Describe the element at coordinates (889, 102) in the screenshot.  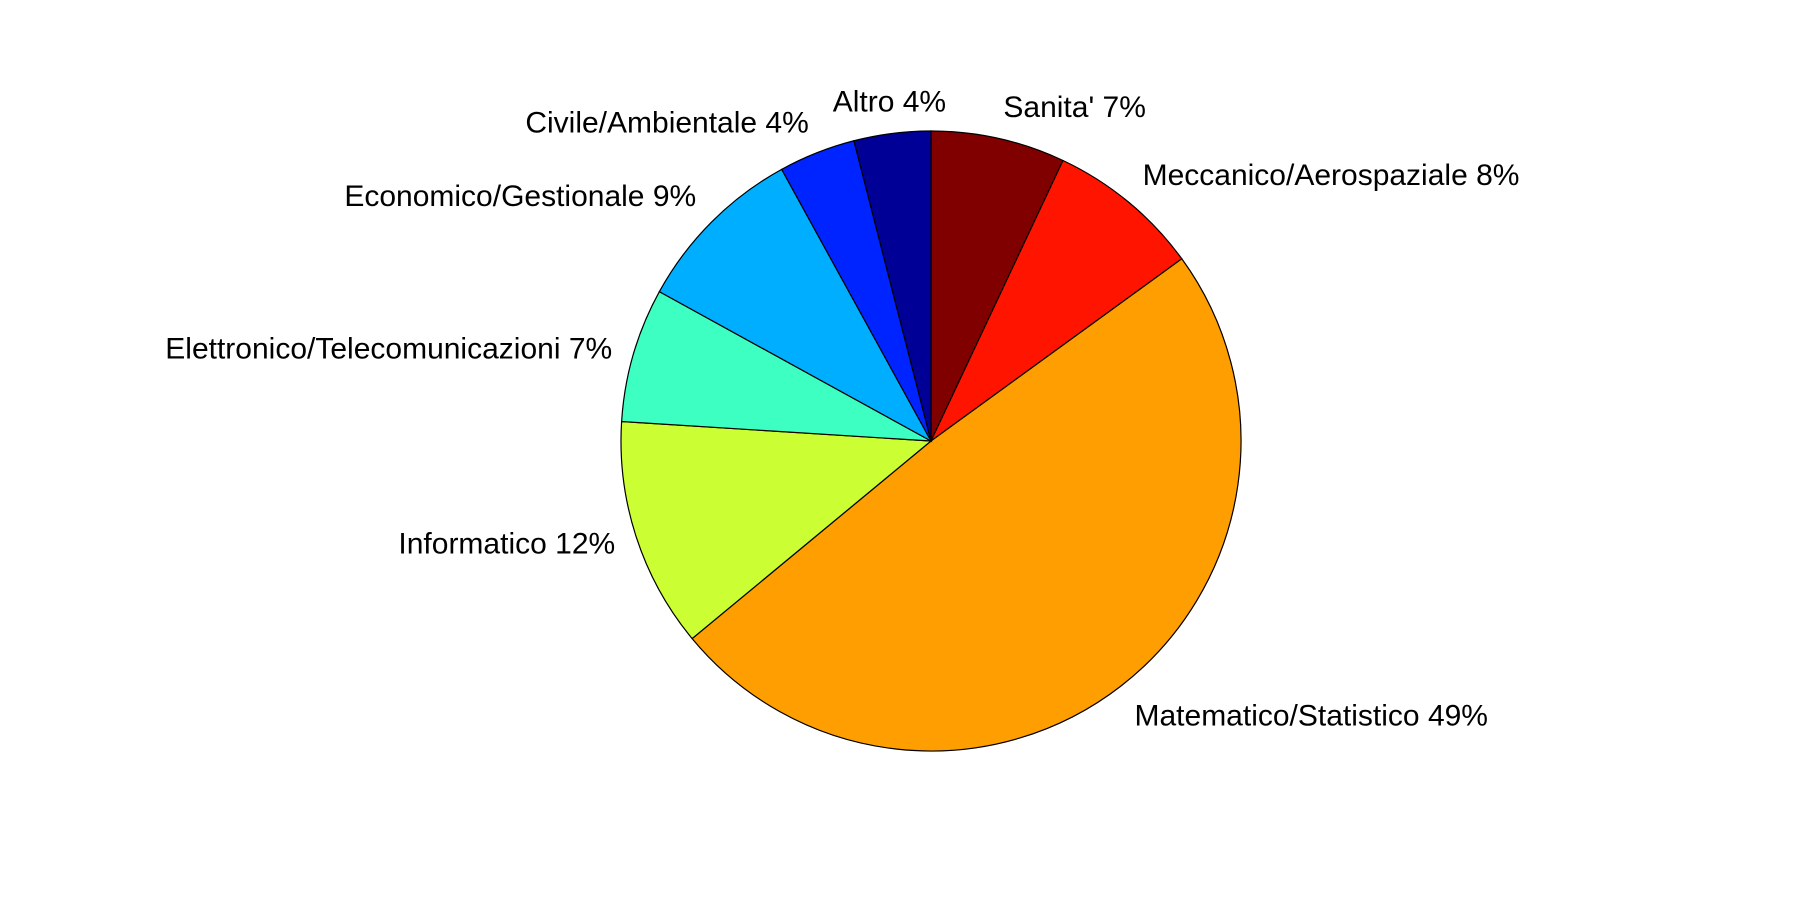
I see `pie-slice-label: Altro 4%` at that location.